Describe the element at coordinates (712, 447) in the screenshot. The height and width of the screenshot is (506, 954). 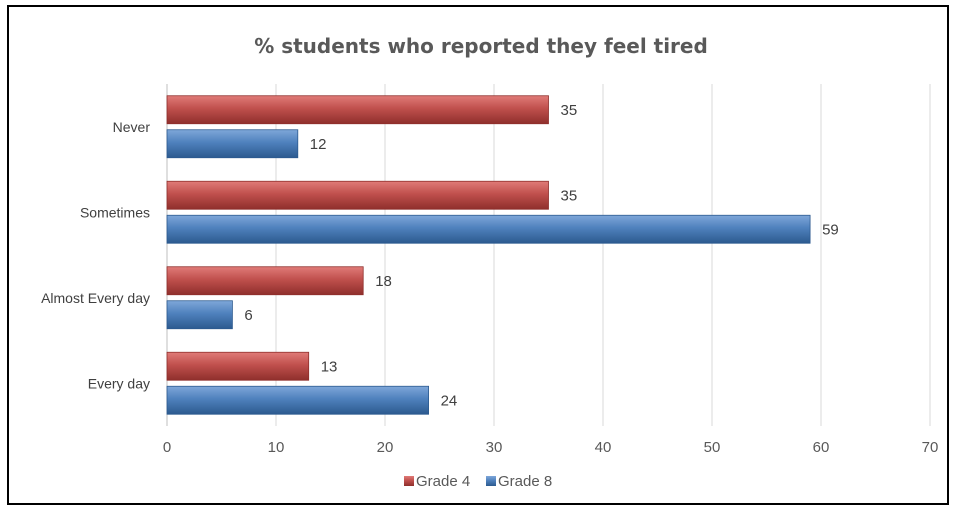
I see `x-tick-label-50: 50` at that location.